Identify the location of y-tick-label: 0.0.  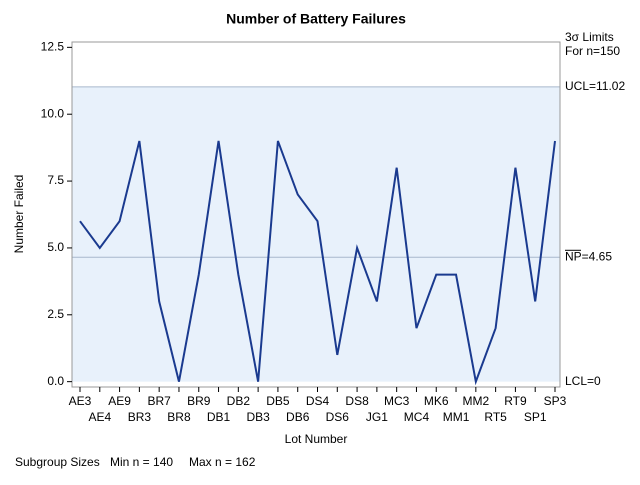
(55, 381).